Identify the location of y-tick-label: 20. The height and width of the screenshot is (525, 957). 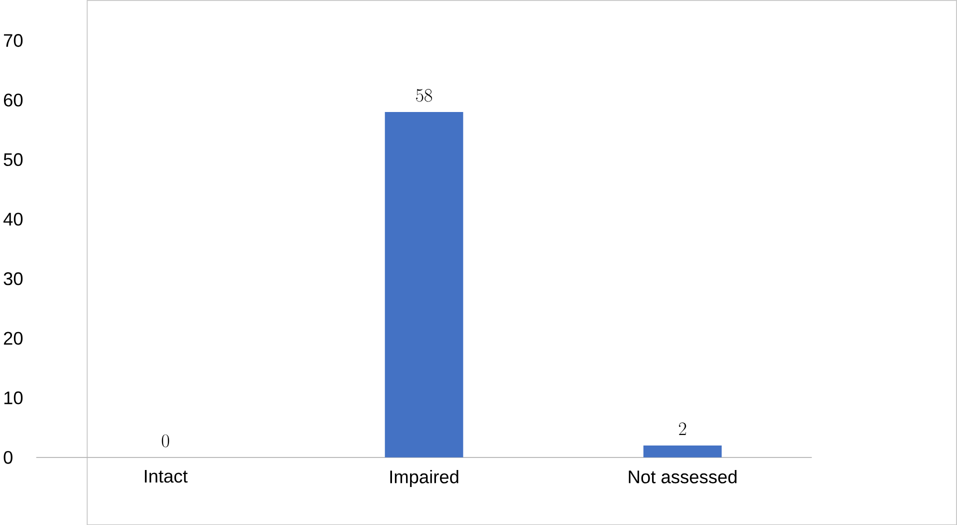
(13, 338).